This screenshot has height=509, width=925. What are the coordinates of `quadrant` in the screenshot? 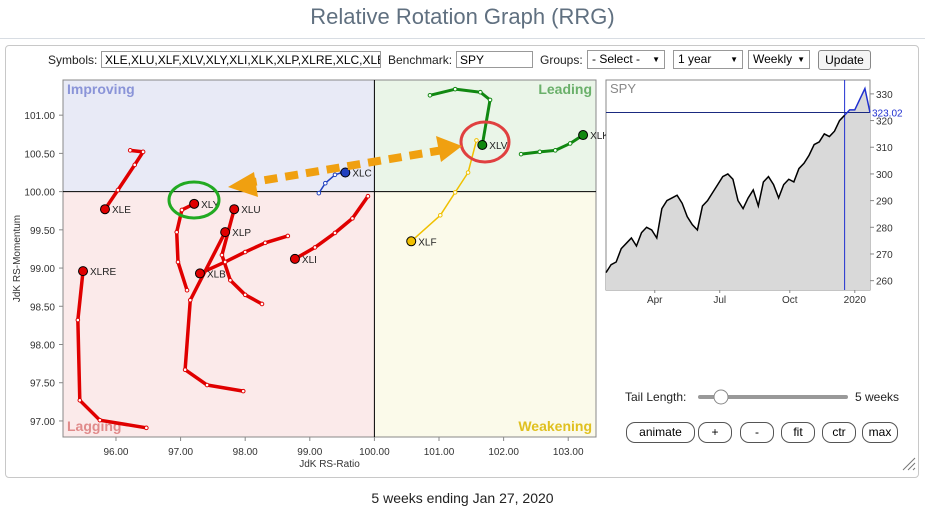 It's located at (485, 314).